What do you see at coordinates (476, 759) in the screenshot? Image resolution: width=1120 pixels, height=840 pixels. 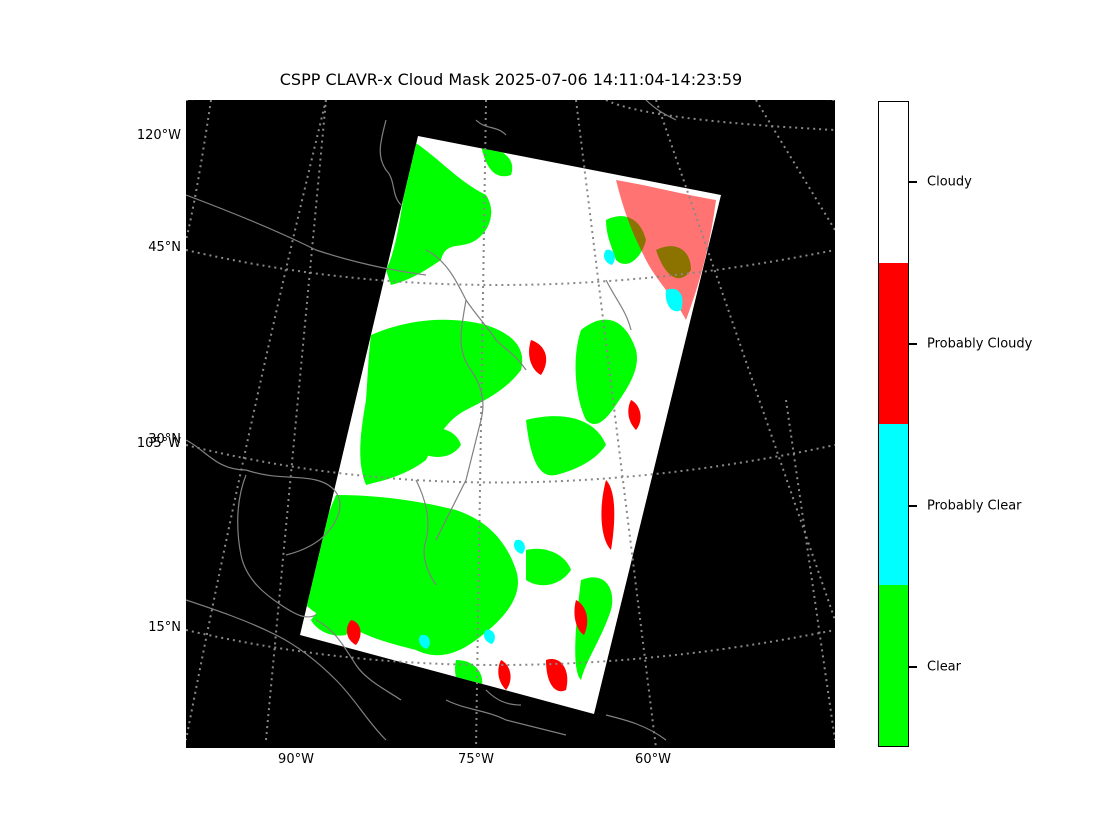 I see `lon-label-75w: 75°W` at bounding box center [476, 759].